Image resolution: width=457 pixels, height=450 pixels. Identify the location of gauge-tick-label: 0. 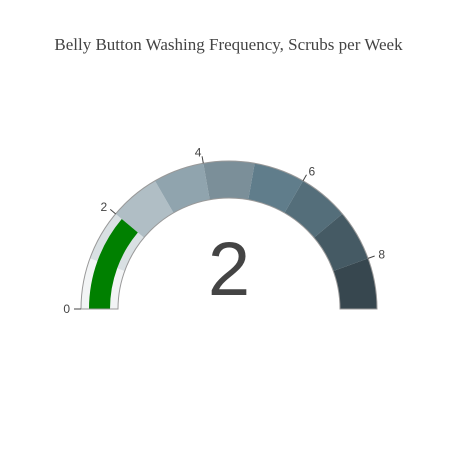
(66, 309).